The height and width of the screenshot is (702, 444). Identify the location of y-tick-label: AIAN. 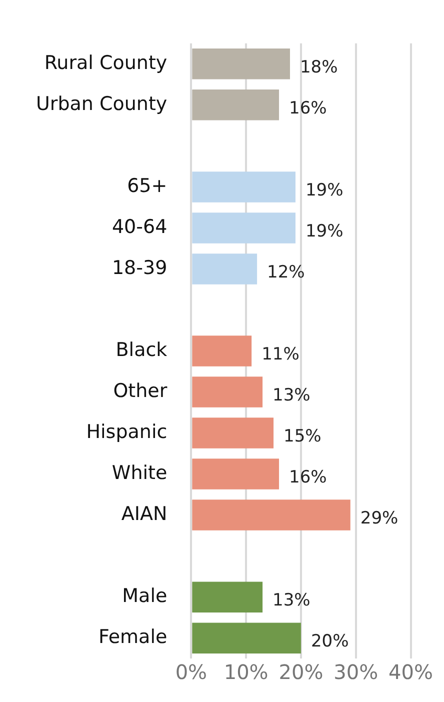
(144, 513).